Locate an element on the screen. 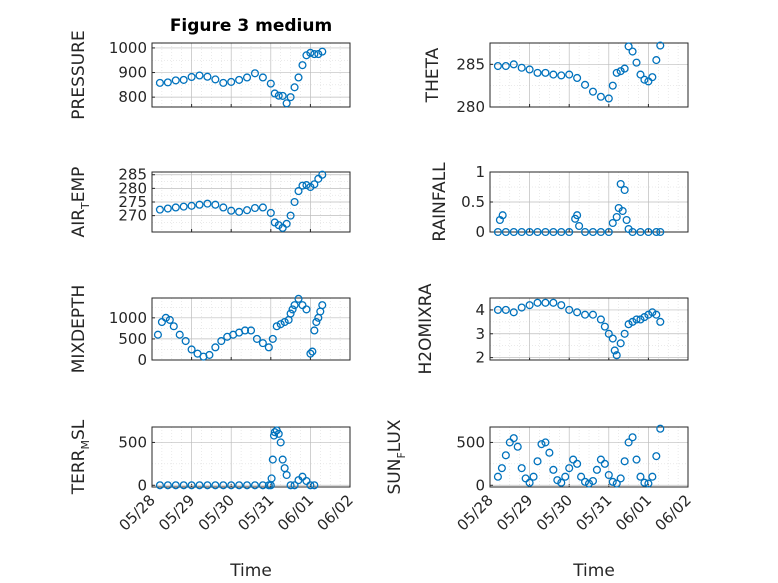 Image resolution: width=778 pixels, height=583 pixels. y-tick-label: 2 is located at coordinates (480, 358).